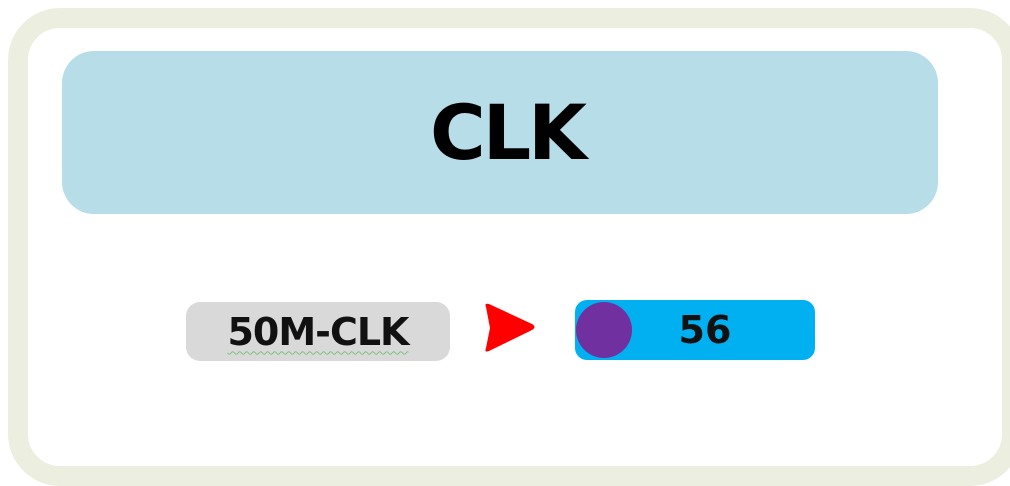  I want to click on play-arrow-icon, so click(510, 327).